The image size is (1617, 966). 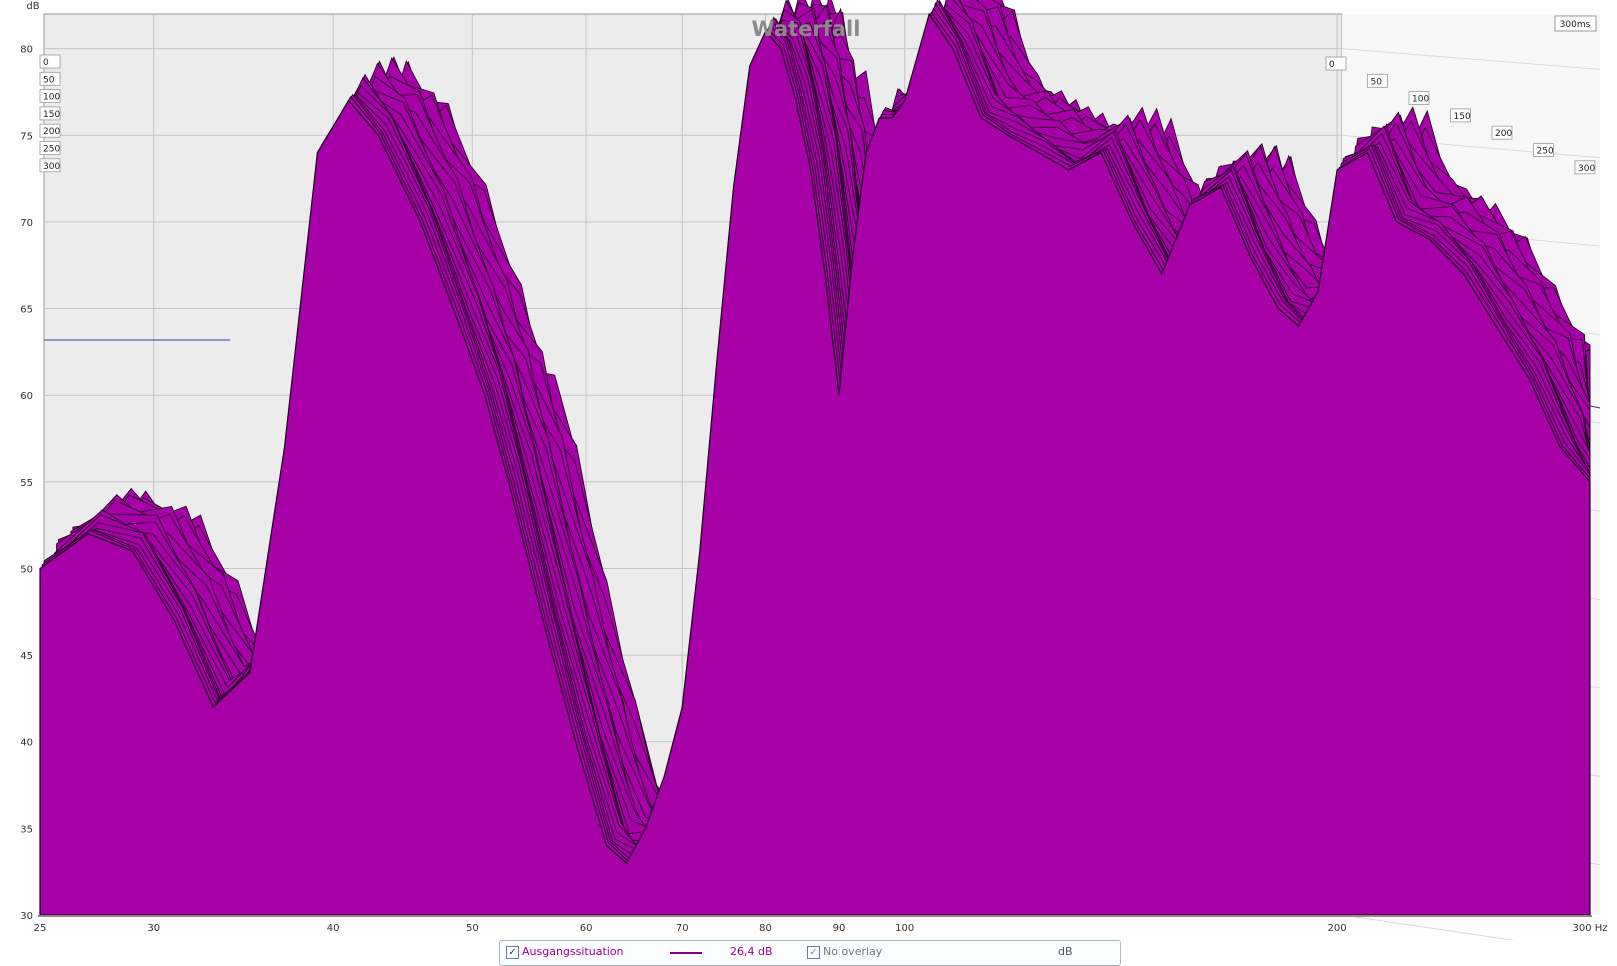 What do you see at coordinates (1332, 65) in the screenshot?
I see `depth-axis-label: 0` at bounding box center [1332, 65].